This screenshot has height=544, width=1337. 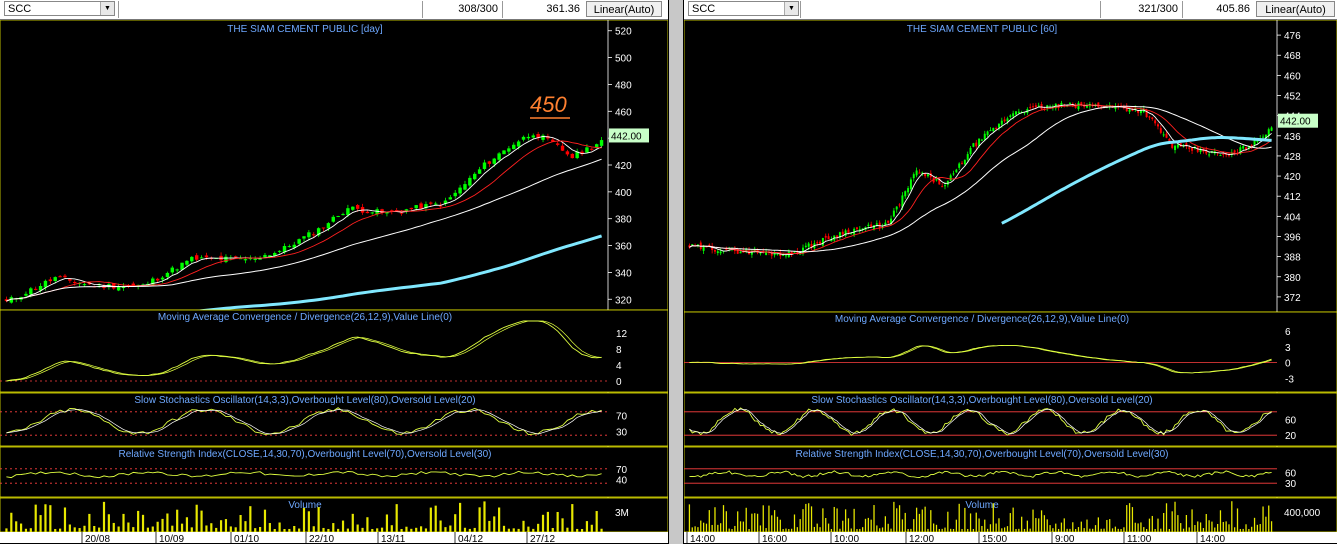 I want to click on left-last-value: 361.36, so click(x=543, y=9).